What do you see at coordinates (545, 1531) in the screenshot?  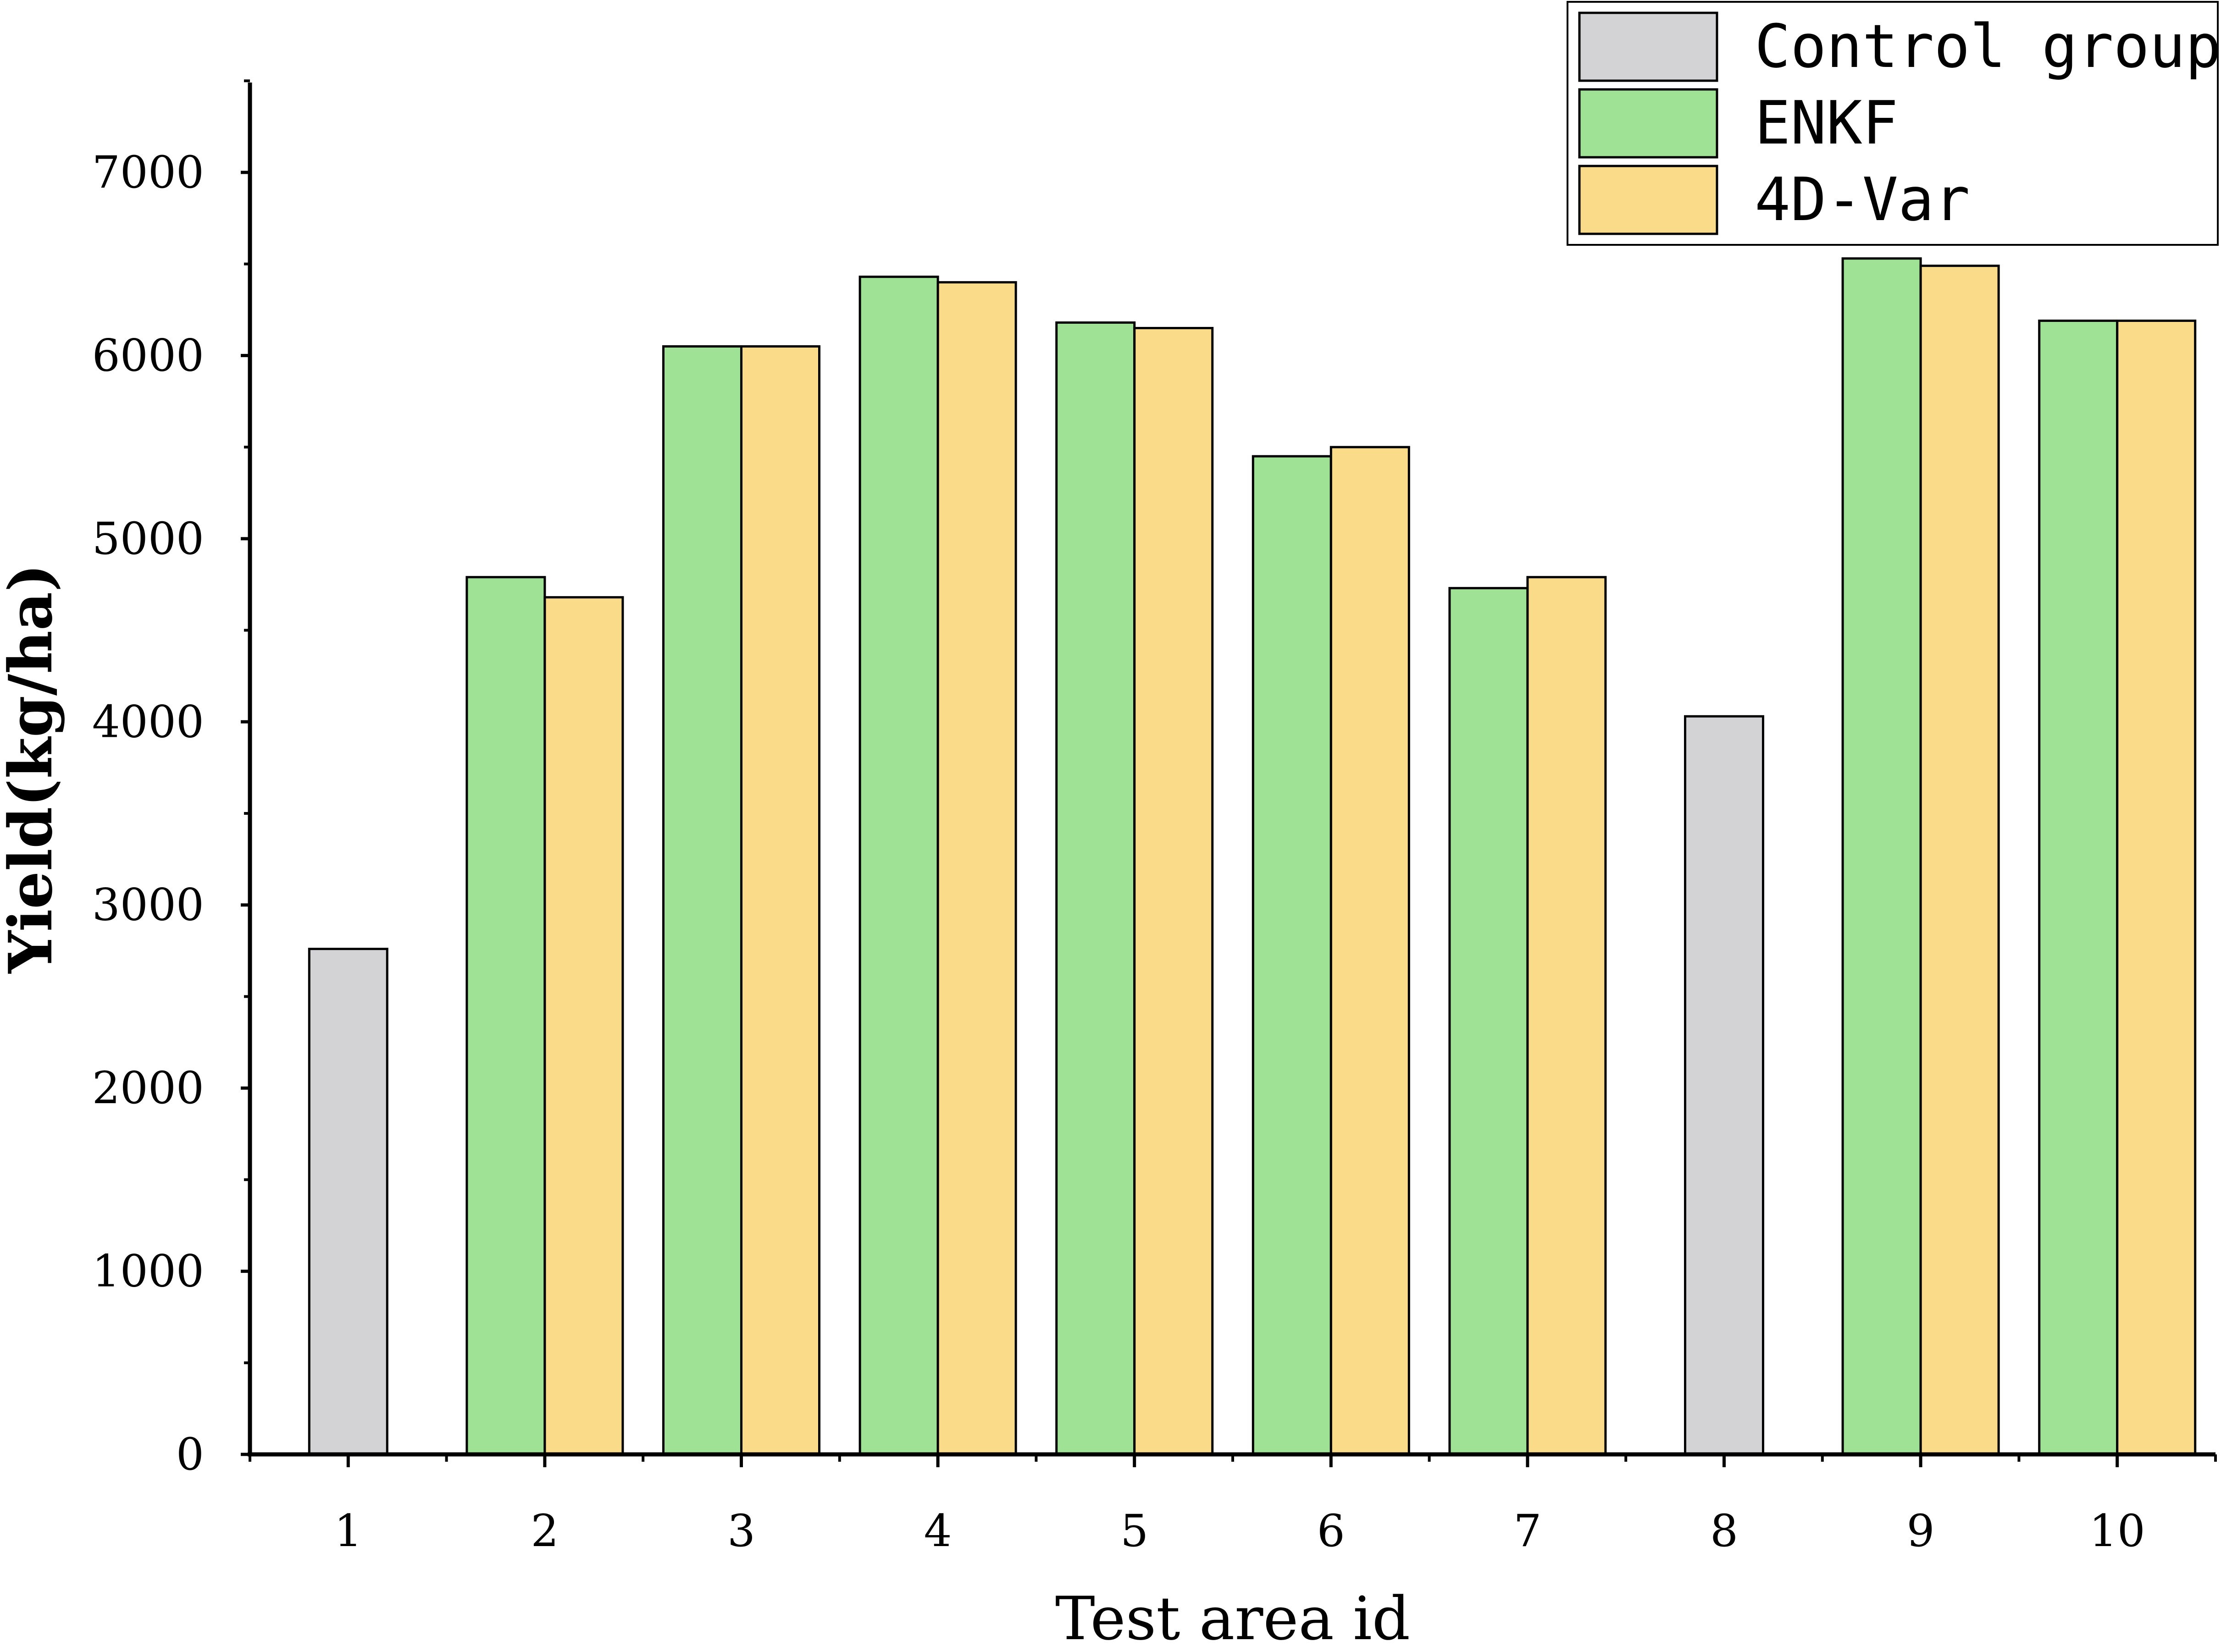 I see `x-tick-label: 2` at bounding box center [545, 1531].